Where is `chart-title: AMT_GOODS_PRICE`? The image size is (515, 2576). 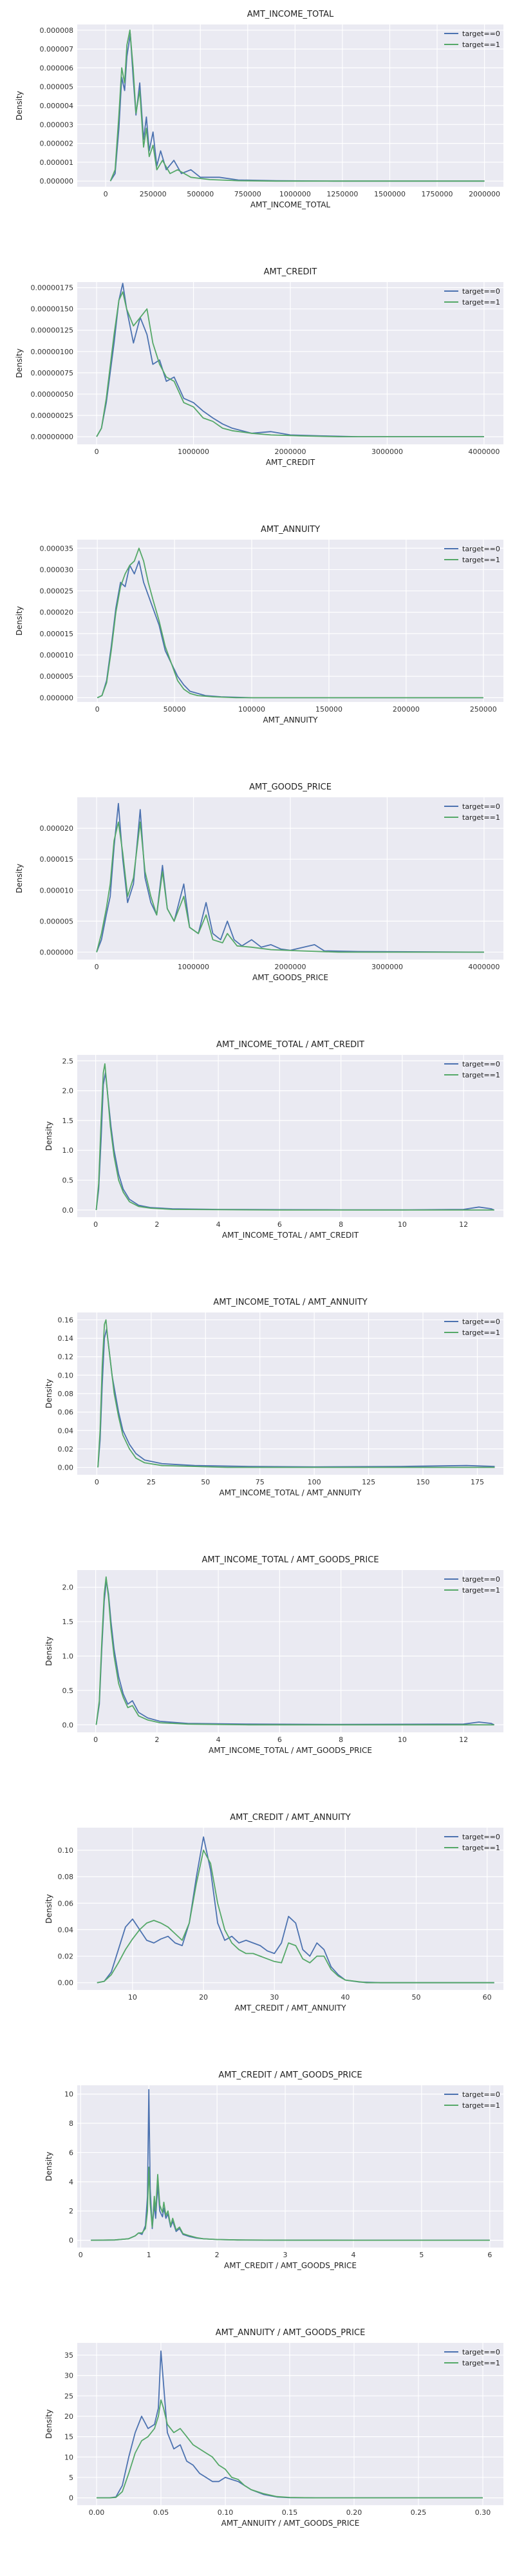 chart-title: AMT_GOODS_PRICE is located at coordinates (291, 787).